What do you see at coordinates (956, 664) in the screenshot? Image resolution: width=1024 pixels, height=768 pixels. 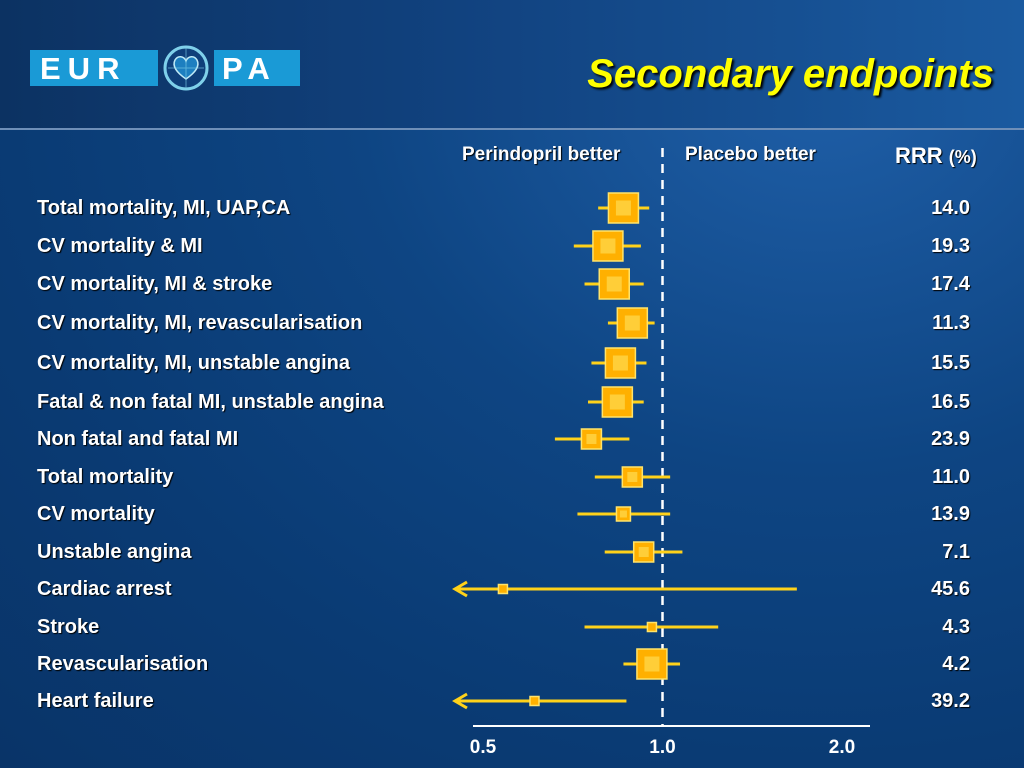 I see `rrr-value: 4.2` at bounding box center [956, 664].